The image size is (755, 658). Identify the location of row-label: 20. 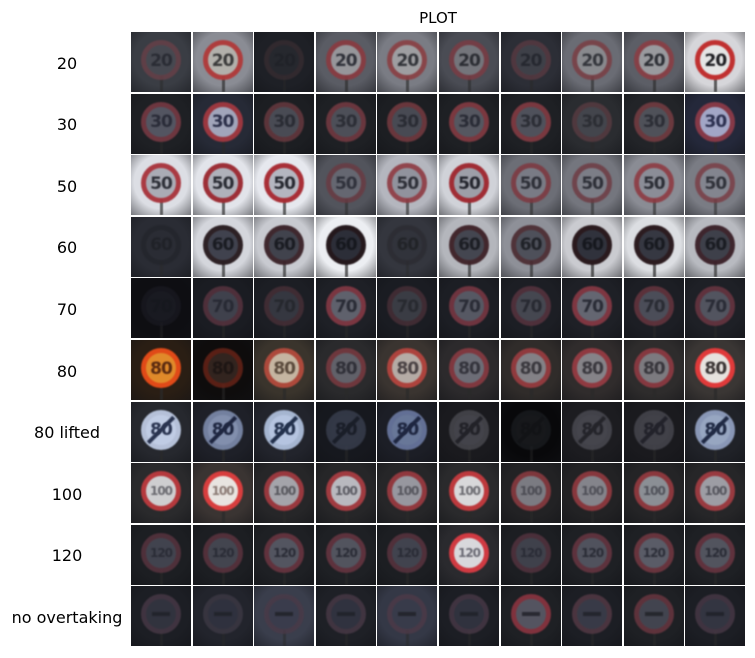
(67, 63).